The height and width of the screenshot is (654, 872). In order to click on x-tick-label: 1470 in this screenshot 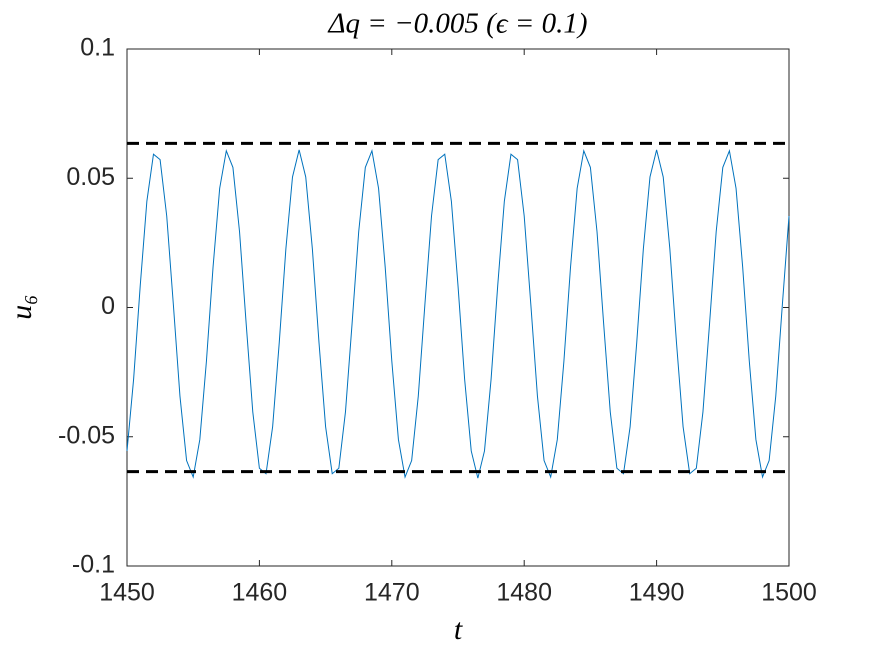, I will do `click(392, 593)`.